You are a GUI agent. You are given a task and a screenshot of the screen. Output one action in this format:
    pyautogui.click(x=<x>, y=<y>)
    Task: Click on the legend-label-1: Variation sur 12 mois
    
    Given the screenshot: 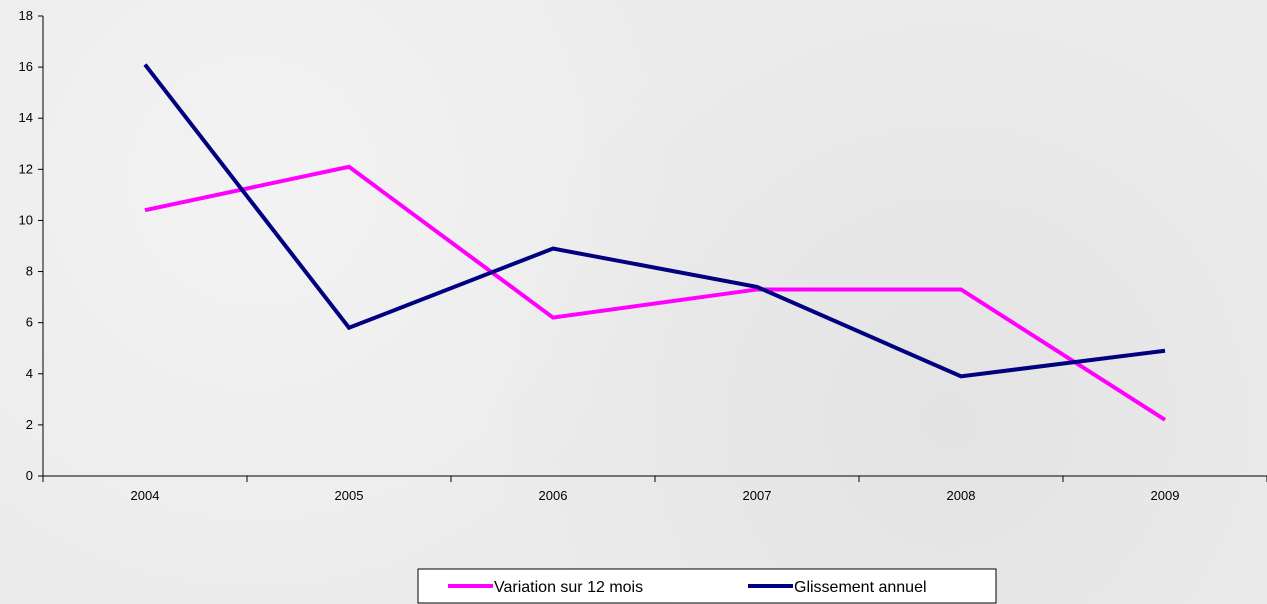 What is the action you would take?
    pyautogui.click(x=568, y=587)
    